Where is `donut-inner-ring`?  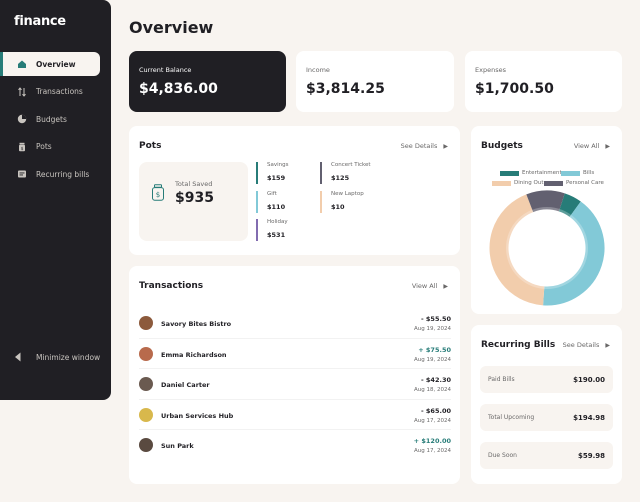
donut-inner-ring is located at coordinates (547, 248).